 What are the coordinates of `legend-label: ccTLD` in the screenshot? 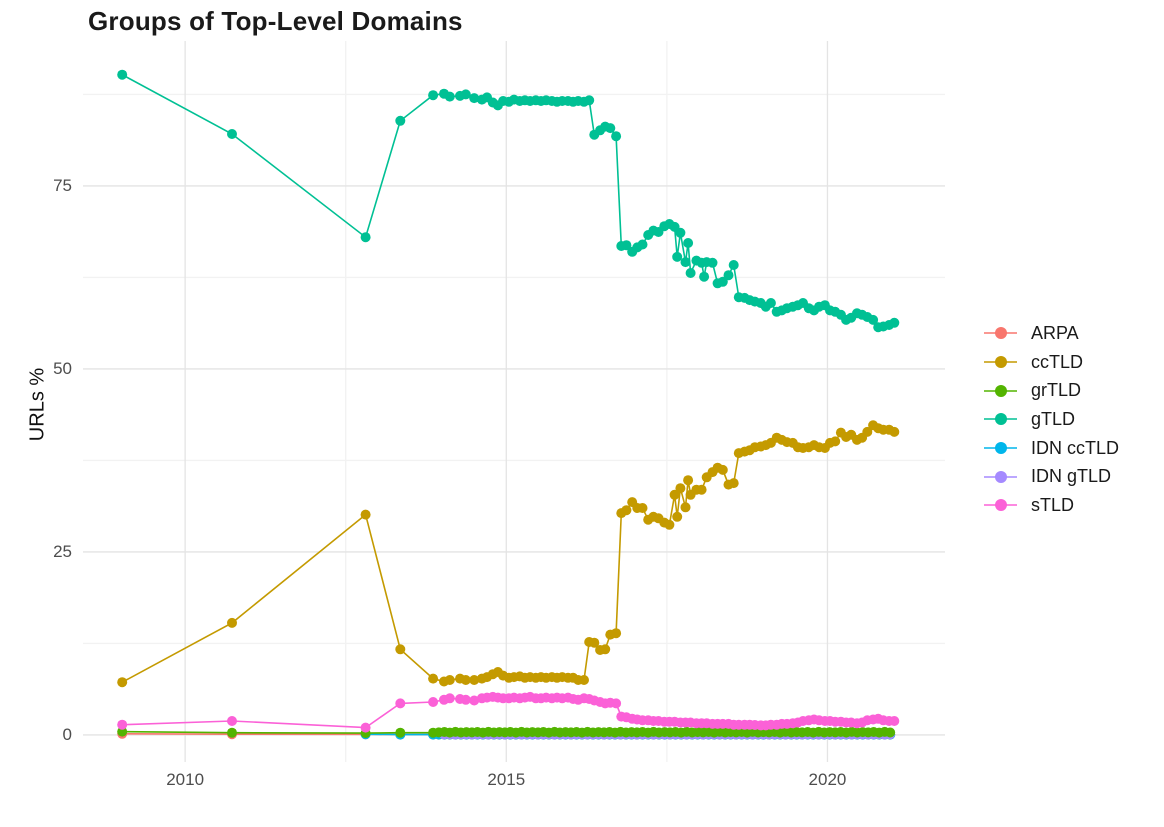 It's located at (1057, 361).